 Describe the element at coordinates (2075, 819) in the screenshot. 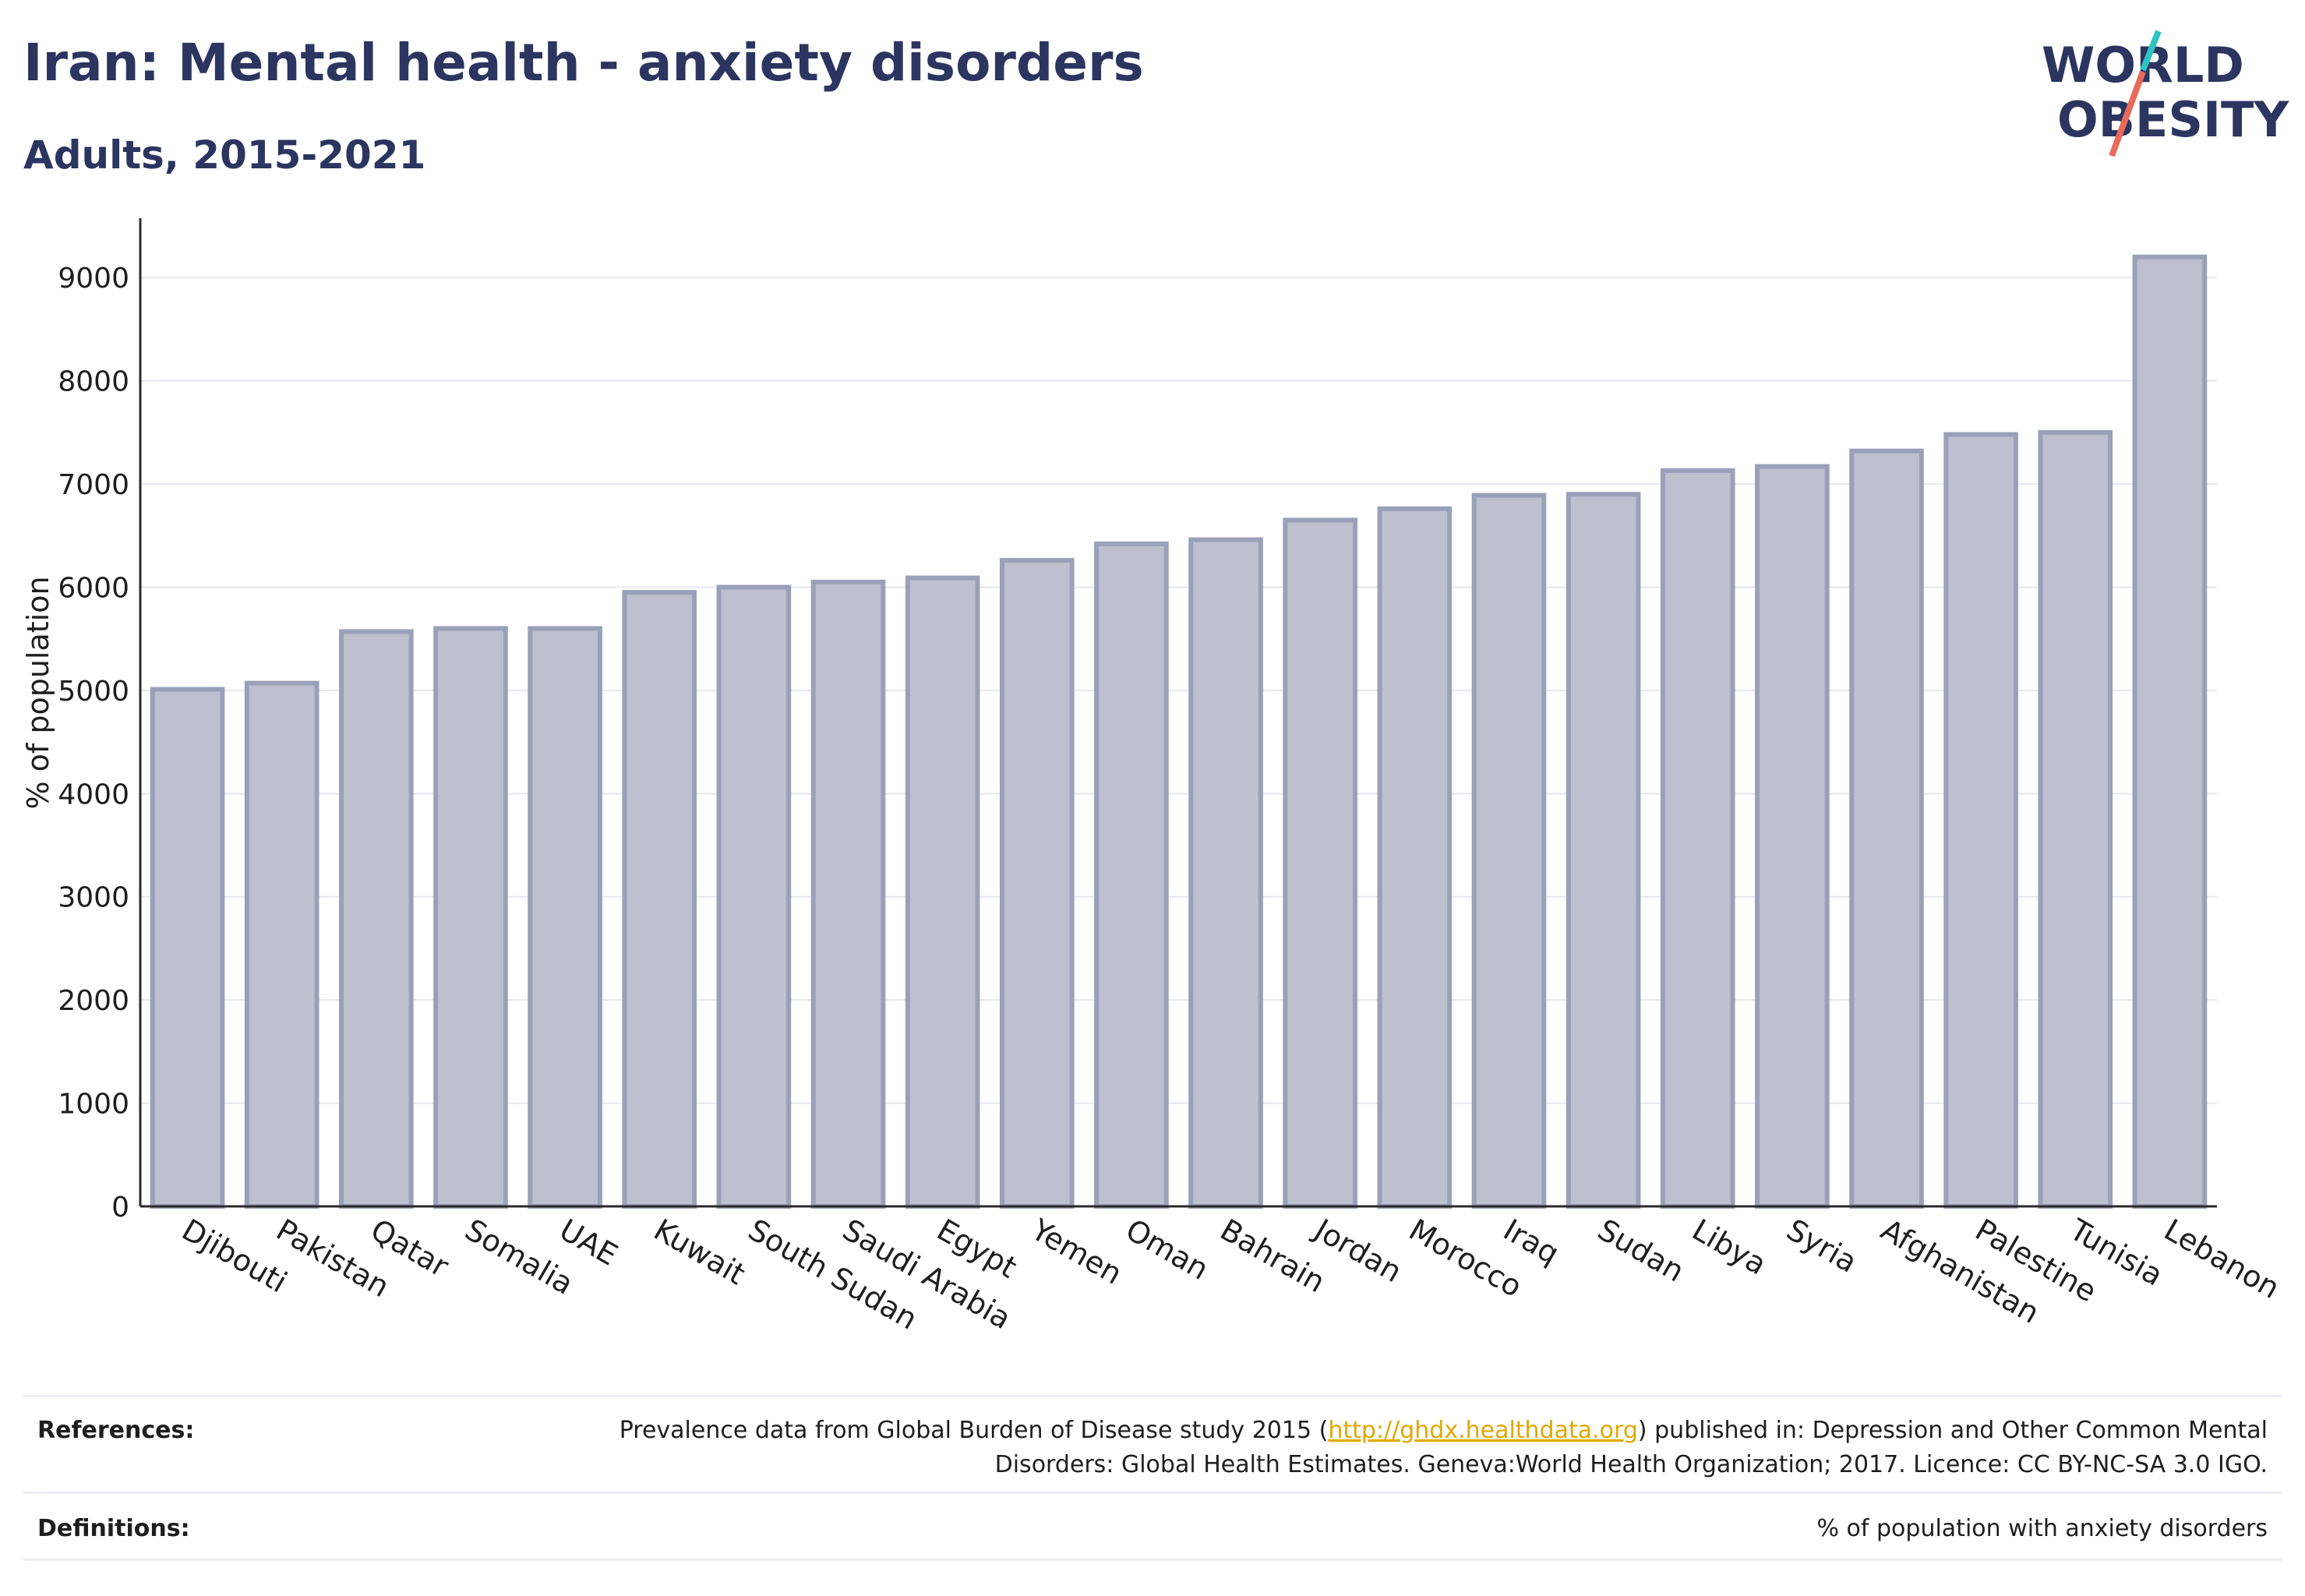

I see `bar-tunisia` at that location.